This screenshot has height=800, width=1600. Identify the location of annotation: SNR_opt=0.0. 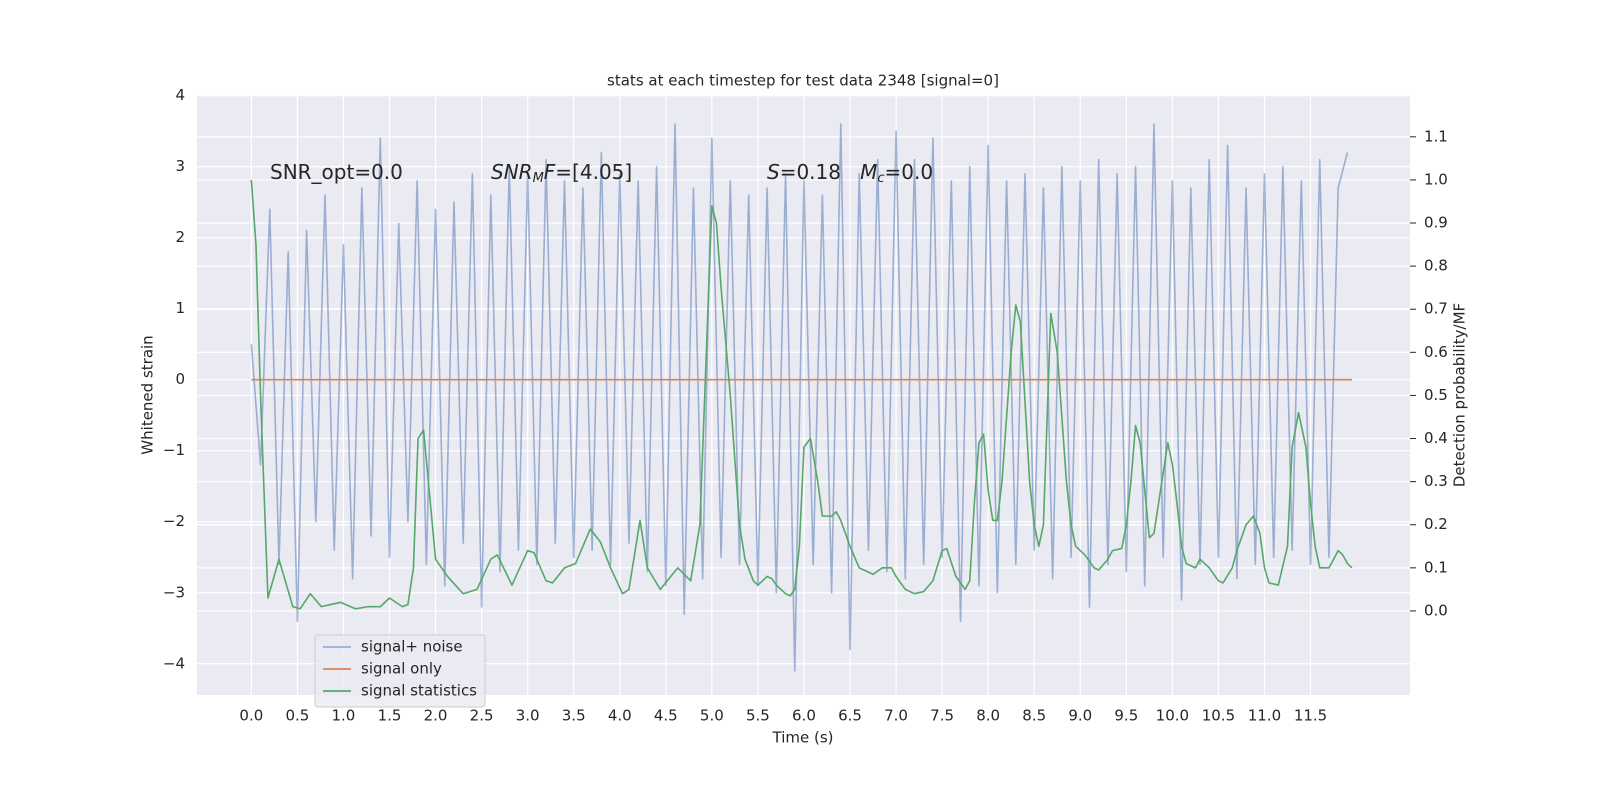
(336, 172).